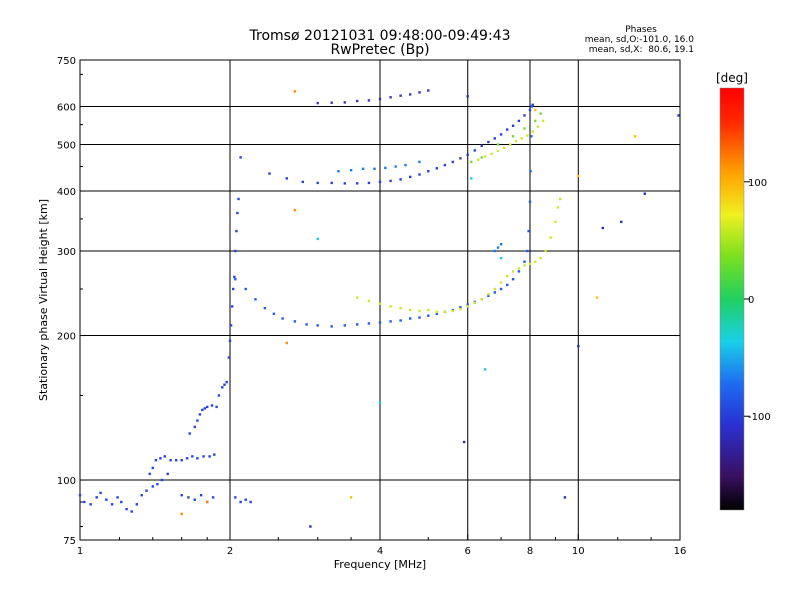 The image size is (800, 604). Describe the element at coordinates (380, 36) in the screenshot. I see `chart-title: Tromsø 20121031 09:48:00-09:49:43` at that location.